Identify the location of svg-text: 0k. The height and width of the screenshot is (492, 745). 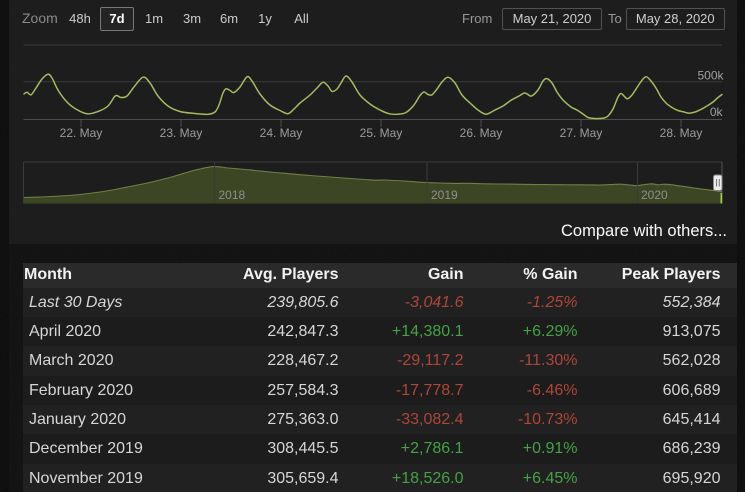
(717, 112).